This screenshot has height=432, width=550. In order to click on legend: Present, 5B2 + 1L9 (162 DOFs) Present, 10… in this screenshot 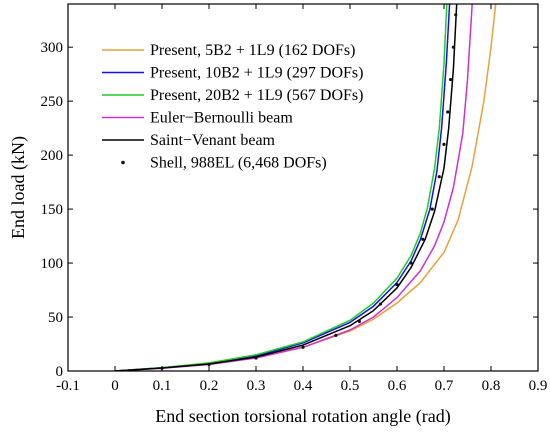, I will do `click(232, 107)`.